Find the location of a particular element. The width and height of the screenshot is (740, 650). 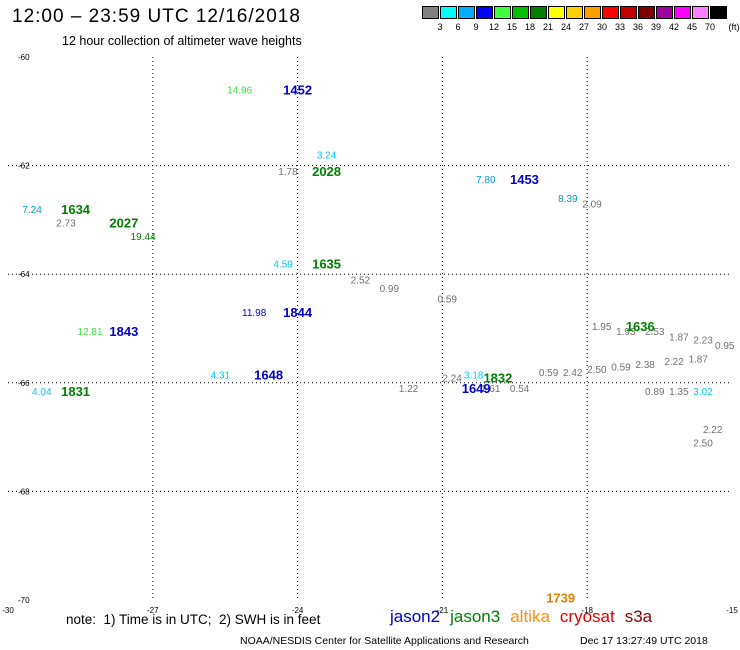

satellite-legend: jason2 jason3 altika cryosat s3a is located at coordinates (526, 617).